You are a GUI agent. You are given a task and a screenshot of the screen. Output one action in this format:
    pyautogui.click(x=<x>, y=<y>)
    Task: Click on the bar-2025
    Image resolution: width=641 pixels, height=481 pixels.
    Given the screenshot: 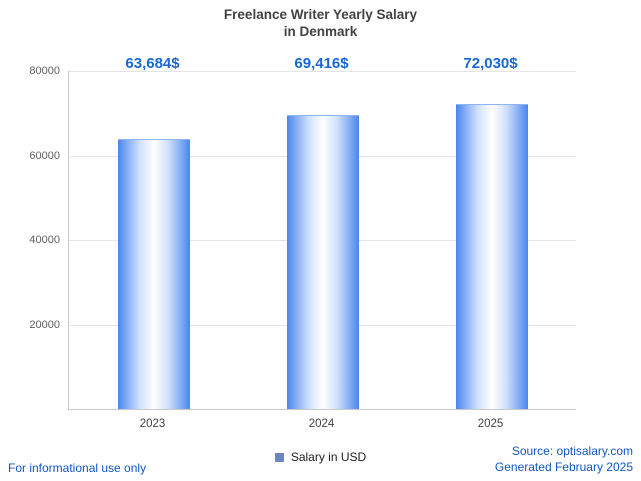 What is the action you would take?
    pyautogui.click(x=491, y=256)
    